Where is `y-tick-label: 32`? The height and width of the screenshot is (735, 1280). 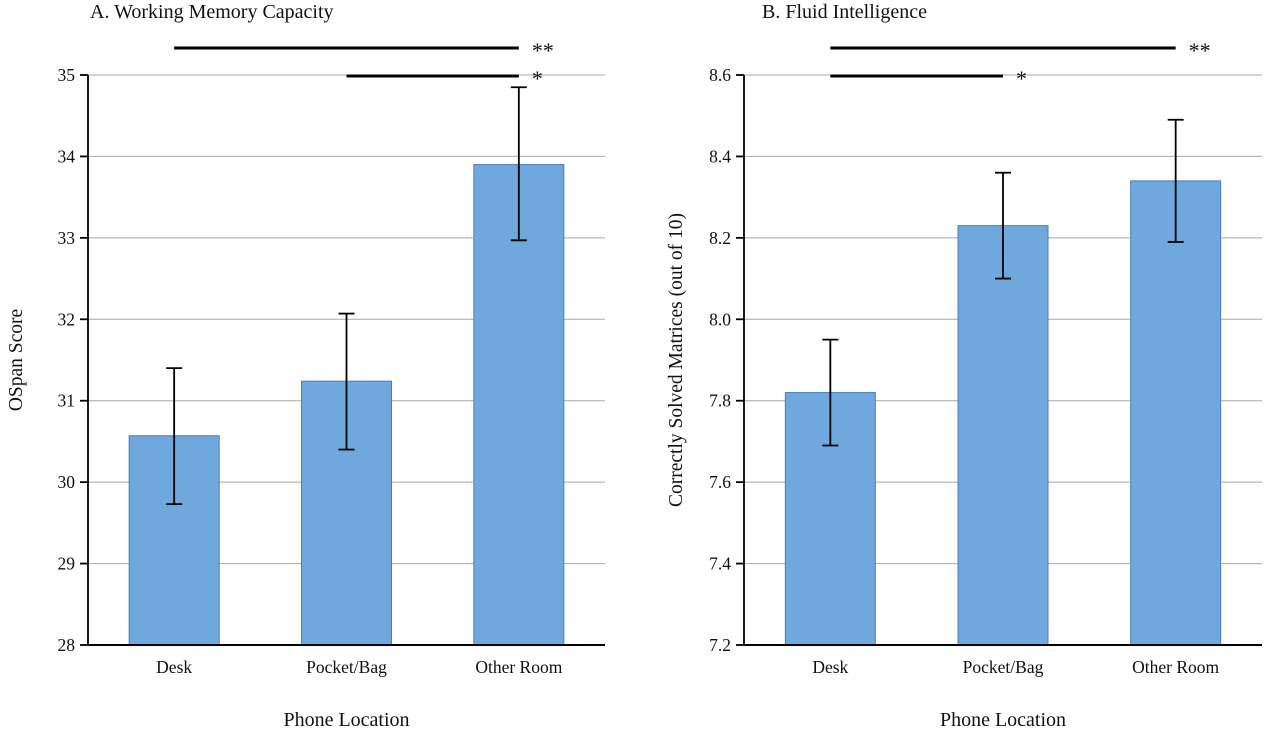
y-tick-label: 32 is located at coordinates (67, 319).